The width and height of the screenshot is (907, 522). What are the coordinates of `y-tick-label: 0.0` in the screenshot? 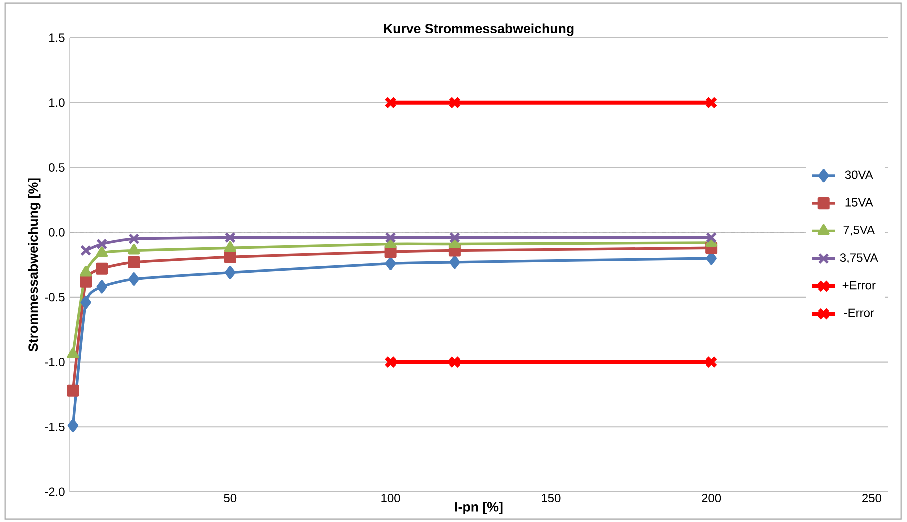 It's located at (57, 232).